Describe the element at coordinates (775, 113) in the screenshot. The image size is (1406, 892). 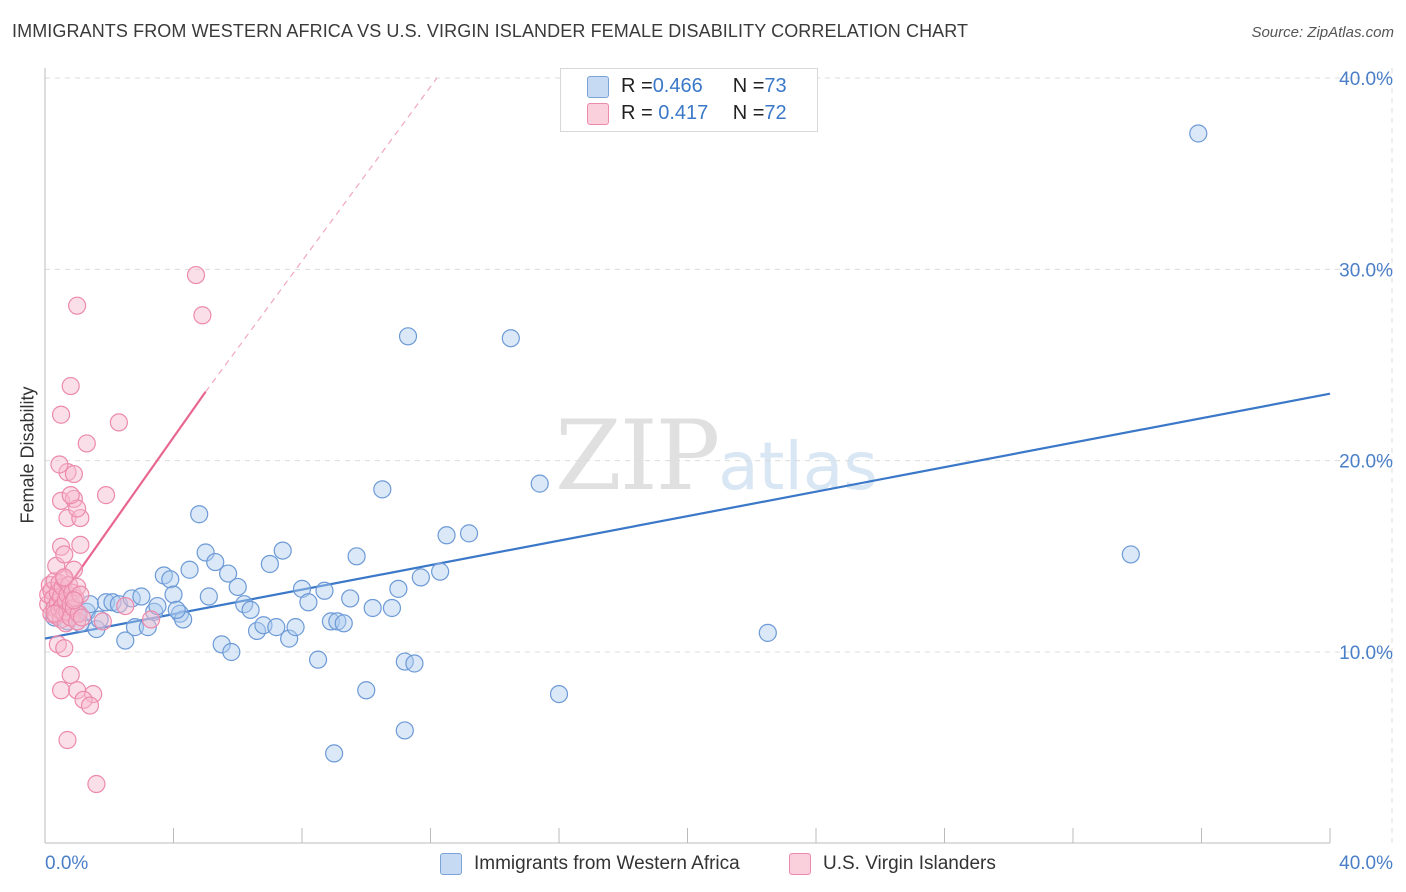
I see `legend-n-value: 72` at that location.